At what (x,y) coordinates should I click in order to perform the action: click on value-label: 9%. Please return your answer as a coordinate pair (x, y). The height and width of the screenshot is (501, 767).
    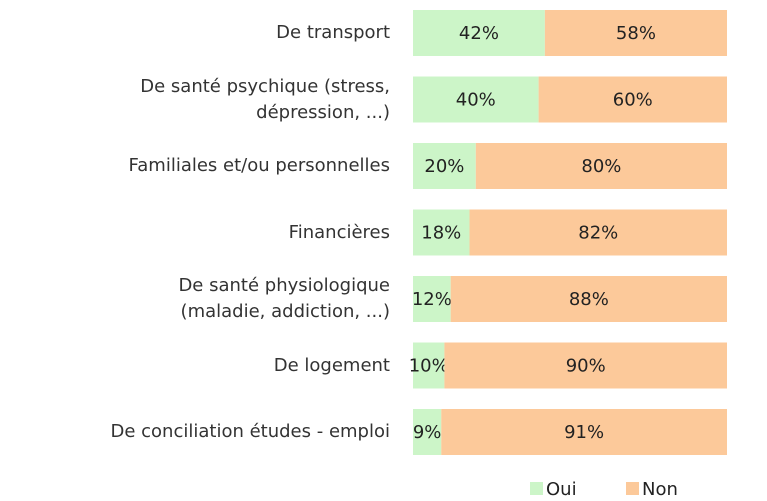
    Looking at the image, I should click on (427, 432).